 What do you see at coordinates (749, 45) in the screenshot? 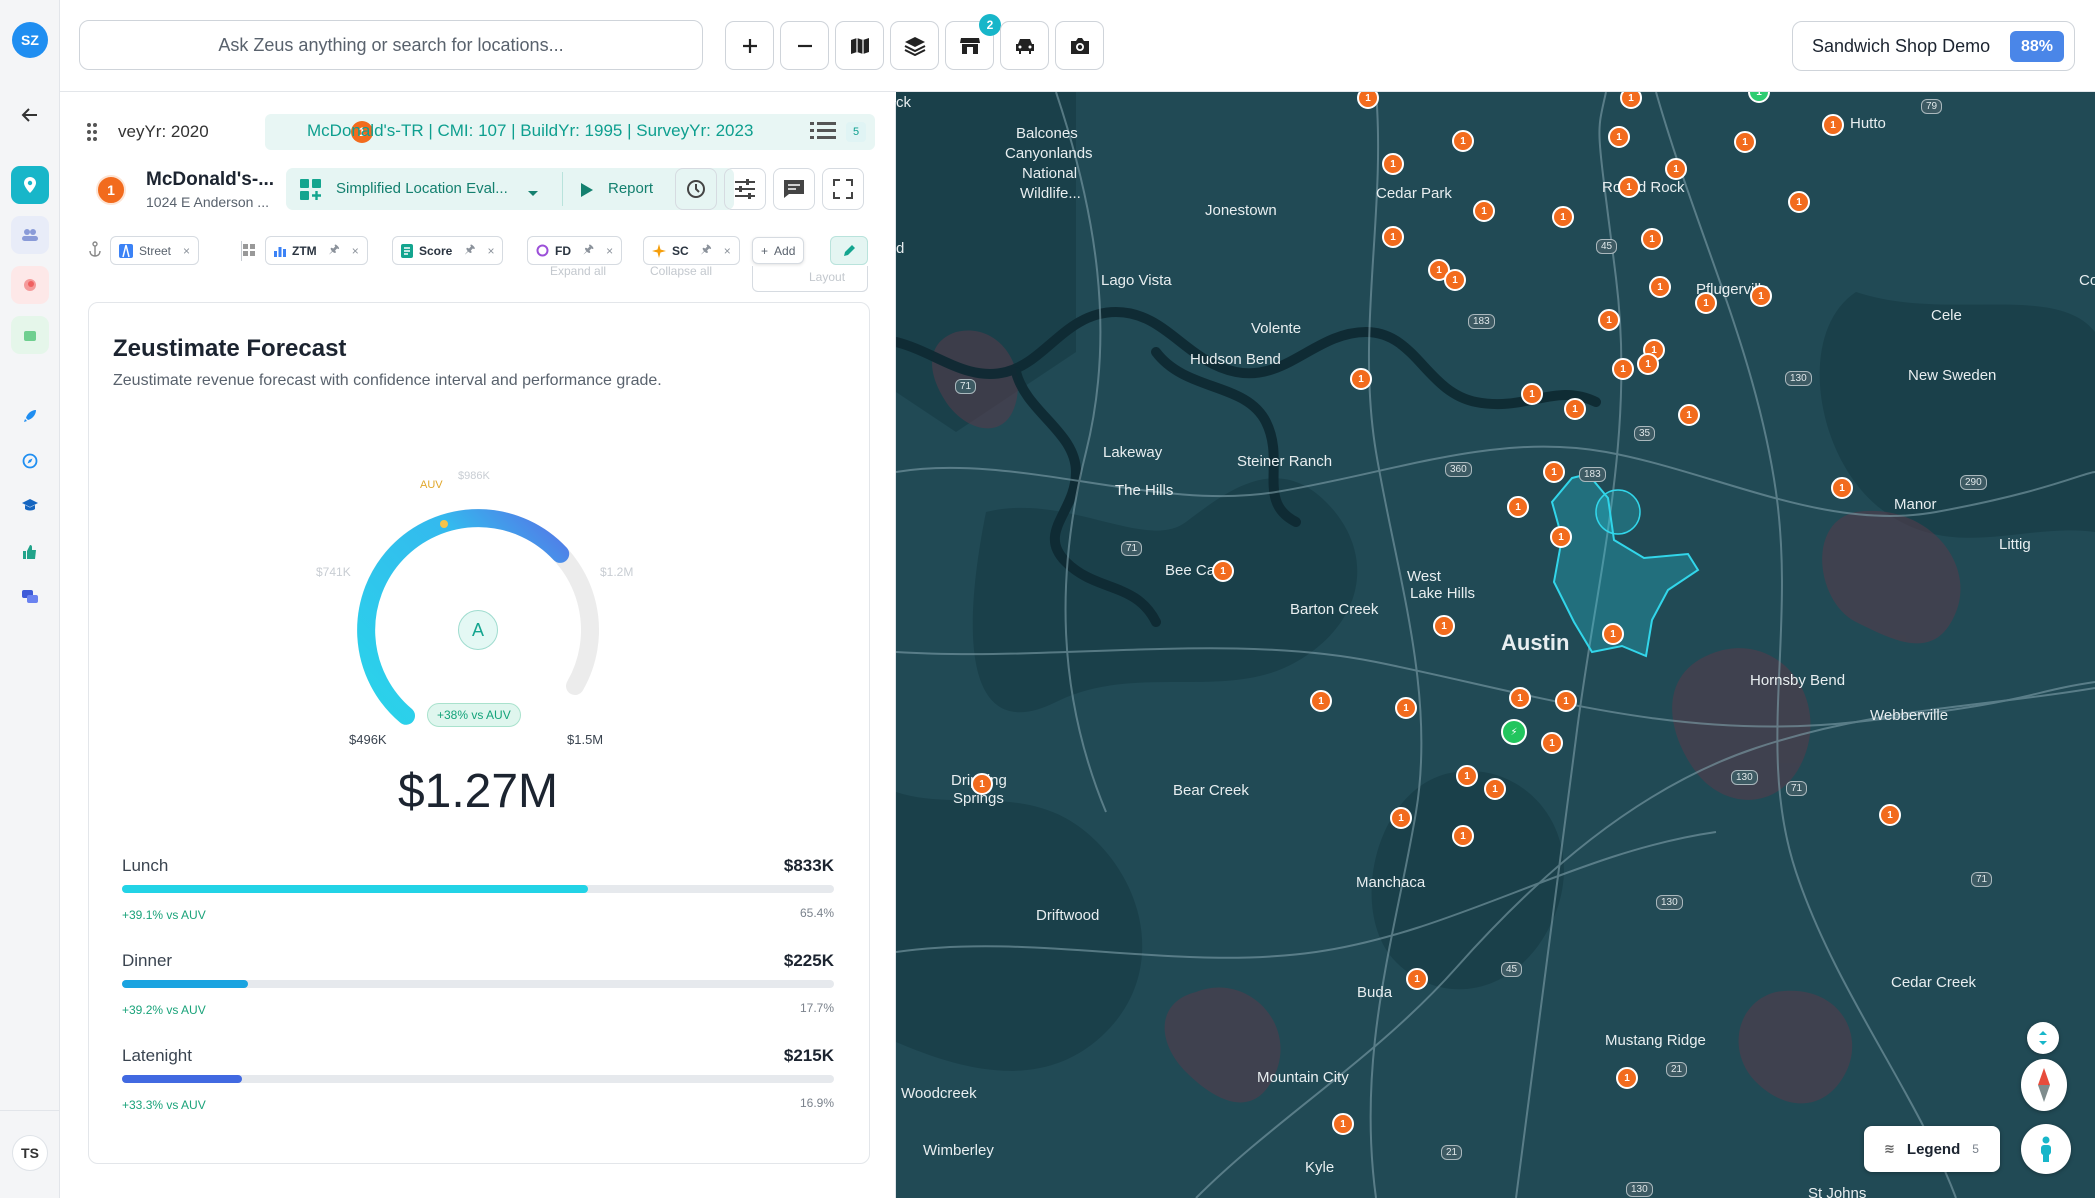
I see `zoom-in-button` at bounding box center [749, 45].